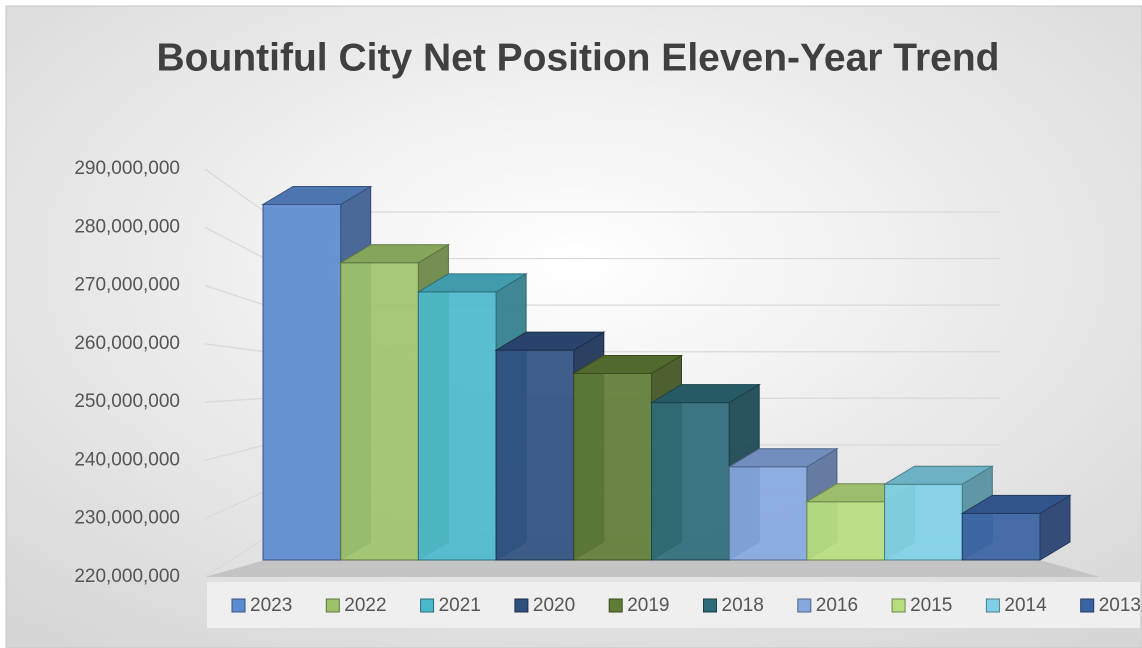  I want to click on legend-label: 2022, so click(365, 605).